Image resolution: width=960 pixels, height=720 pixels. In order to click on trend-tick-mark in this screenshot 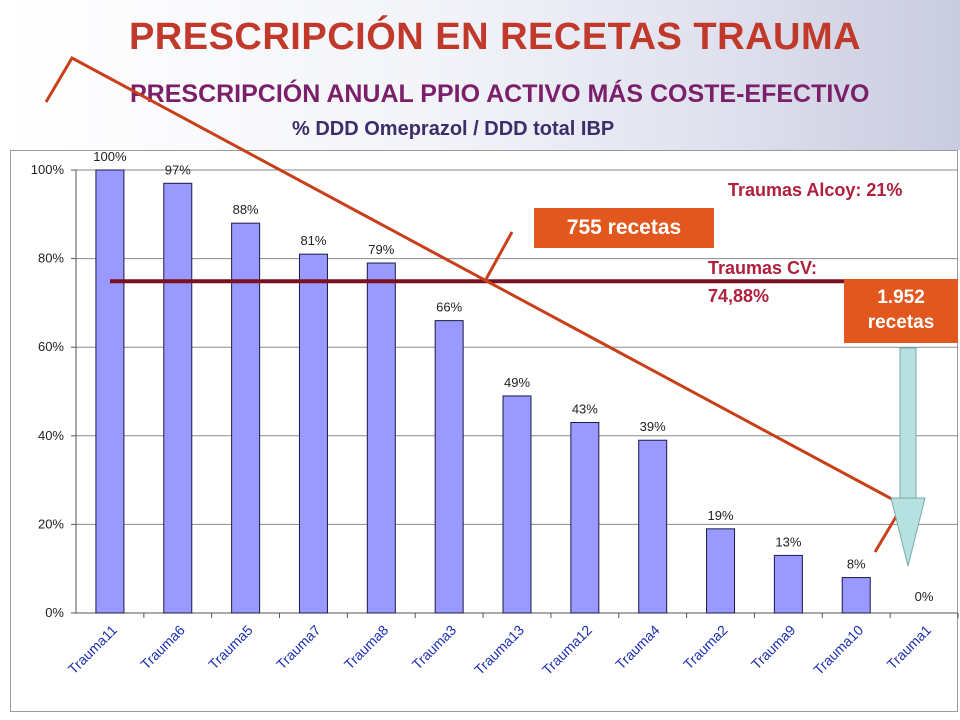, I will do `click(498, 256)`.